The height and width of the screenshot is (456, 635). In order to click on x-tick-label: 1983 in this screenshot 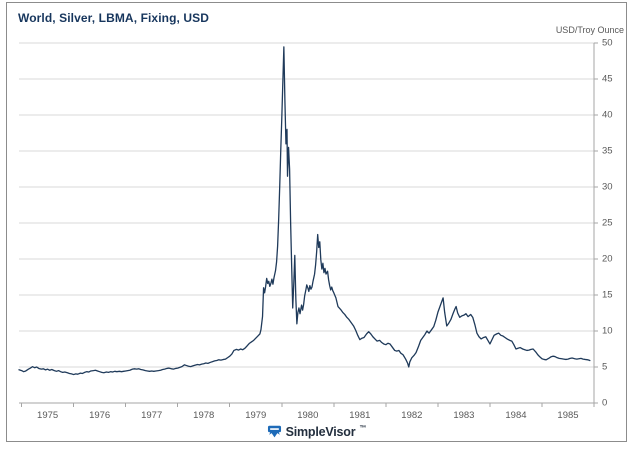, I will do `click(463, 415)`.